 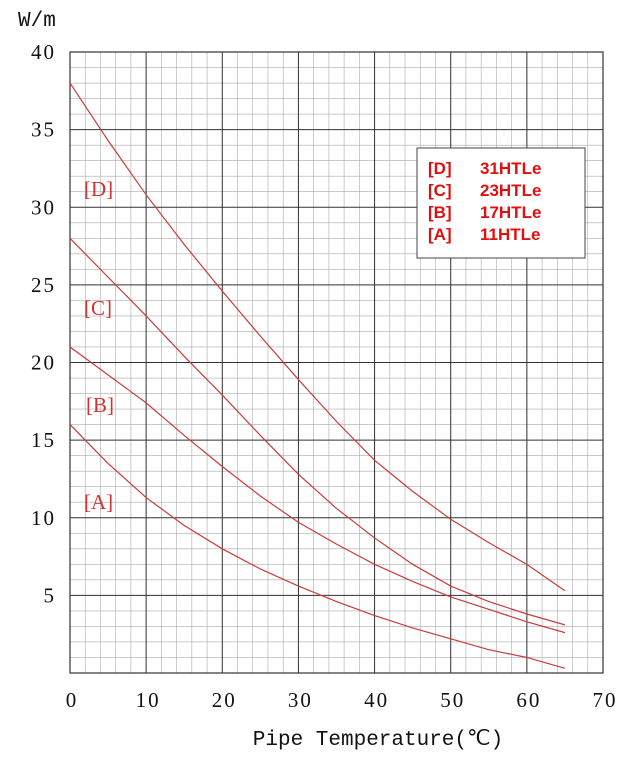 What do you see at coordinates (300, 700) in the screenshot?
I see `x-tick-label: 30` at bounding box center [300, 700].